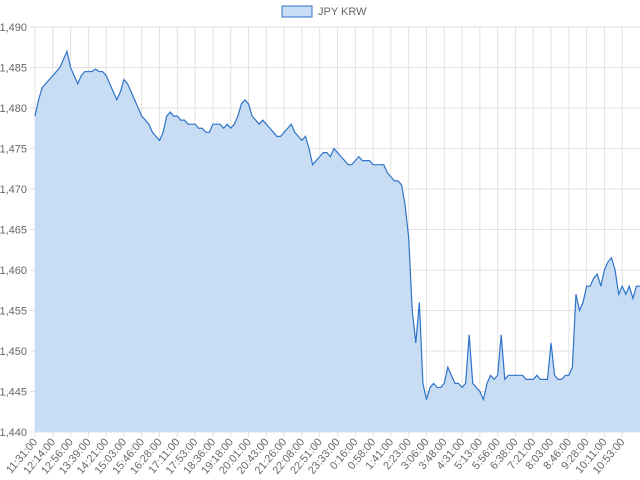 The height and width of the screenshot is (480, 640). I want to click on y-tick-label: 1,480, so click(13, 109).